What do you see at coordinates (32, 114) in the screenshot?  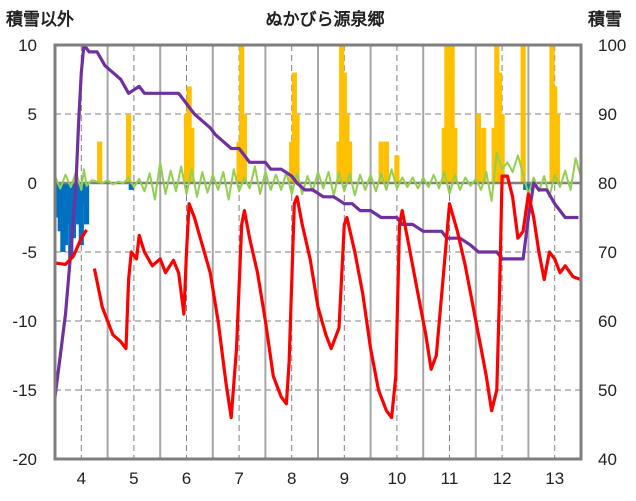 I see `y-left-tick-label: 5` at bounding box center [32, 114].